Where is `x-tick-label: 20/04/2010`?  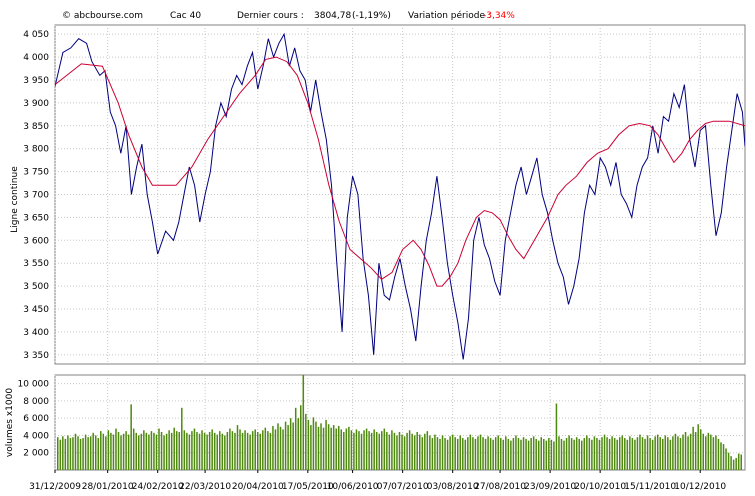 x-tick-label: 20/04/2010 is located at coordinates (258, 487).